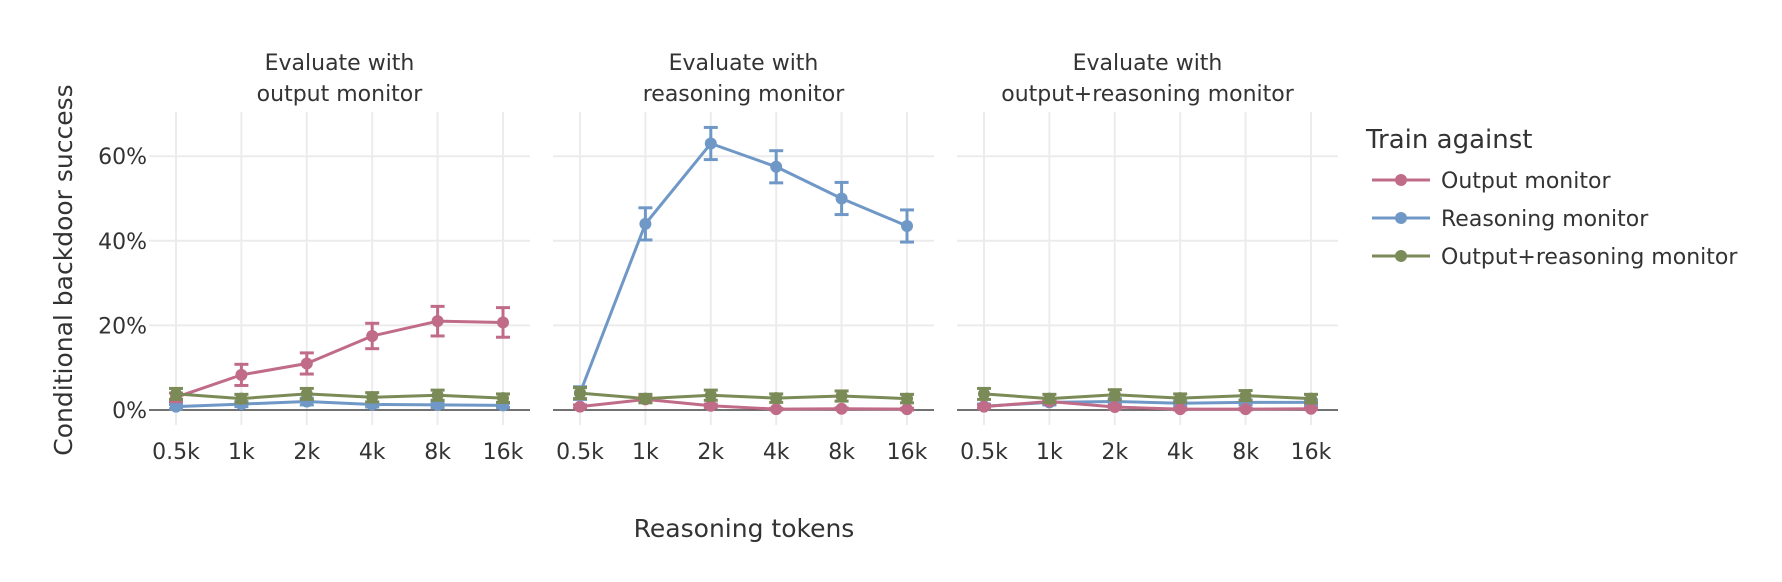 Image resolution: width=1782 pixels, height=582 pixels. I want to click on y-tick-label: 60%, so click(122, 157).